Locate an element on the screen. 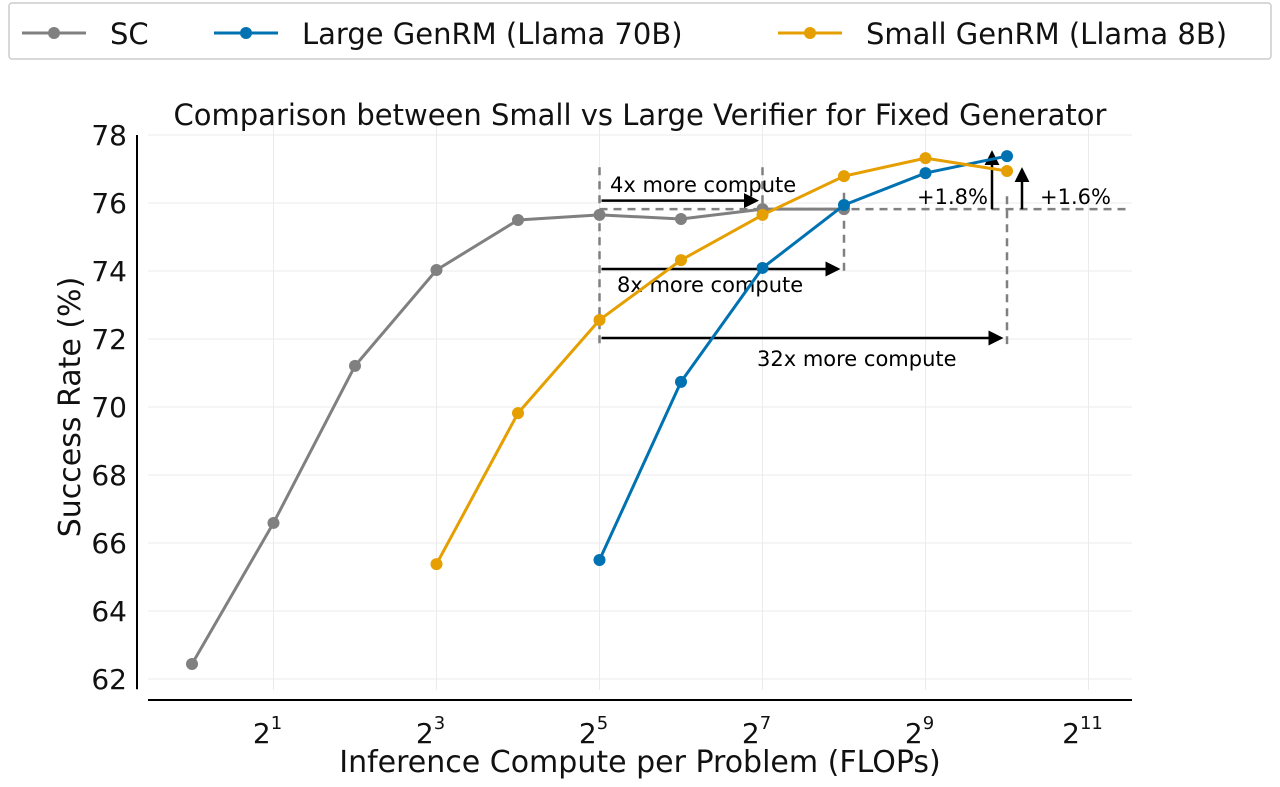 This screenshot has height=787, width=1280. y-tick-label: 72 is located at coordinates (109, 339).